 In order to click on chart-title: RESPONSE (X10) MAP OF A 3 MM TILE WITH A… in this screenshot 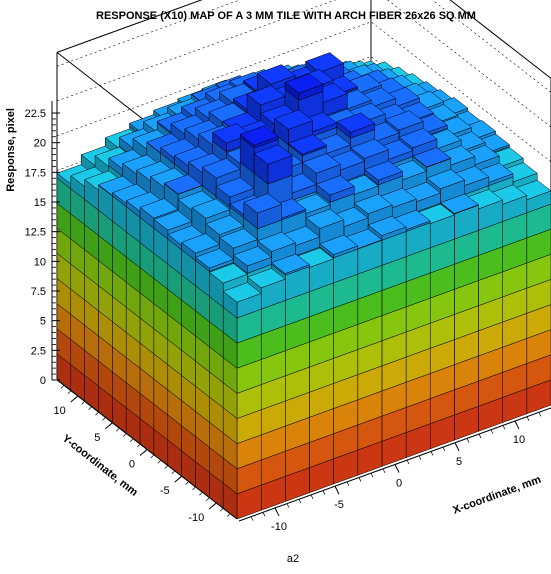, I will do `click(286, 16)`.